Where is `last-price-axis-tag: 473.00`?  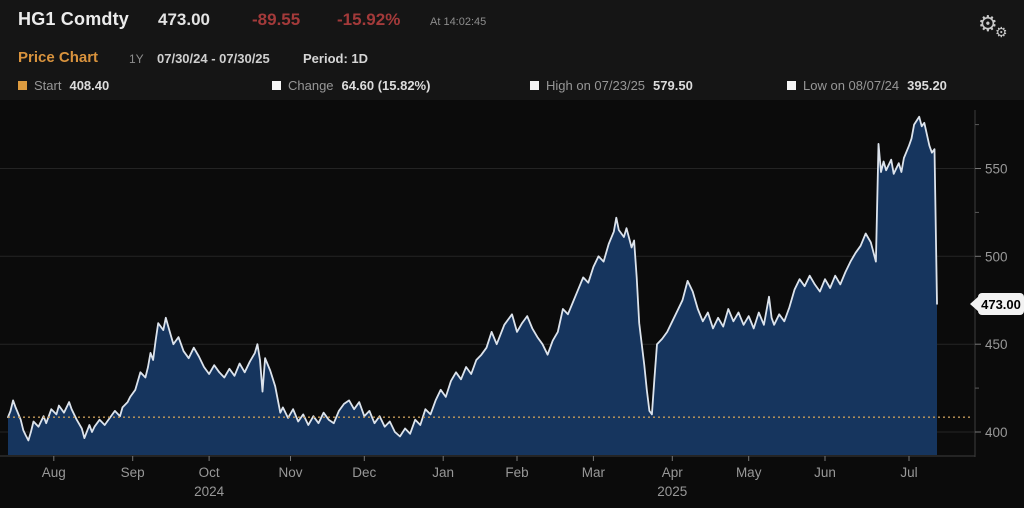
last-price-axis-tag: 473.00 is located at coordinates (997, 304).